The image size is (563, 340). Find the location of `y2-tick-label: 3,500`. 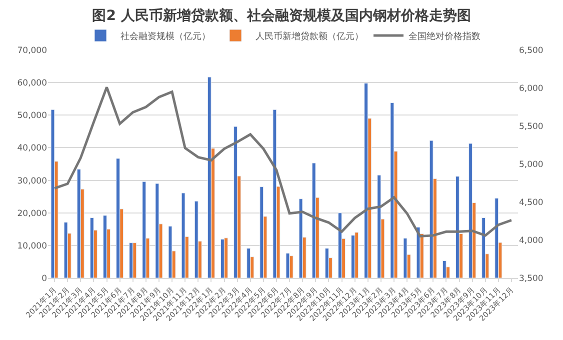

y2-tick-label: 3,500 is located at coordinates (531, 279).